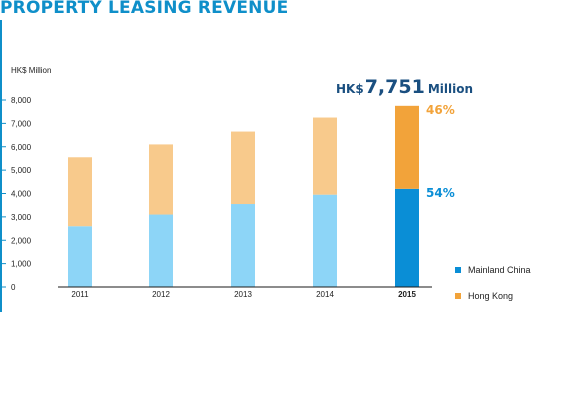  I want to click on headline-value: 7,751, so click(394, 87).